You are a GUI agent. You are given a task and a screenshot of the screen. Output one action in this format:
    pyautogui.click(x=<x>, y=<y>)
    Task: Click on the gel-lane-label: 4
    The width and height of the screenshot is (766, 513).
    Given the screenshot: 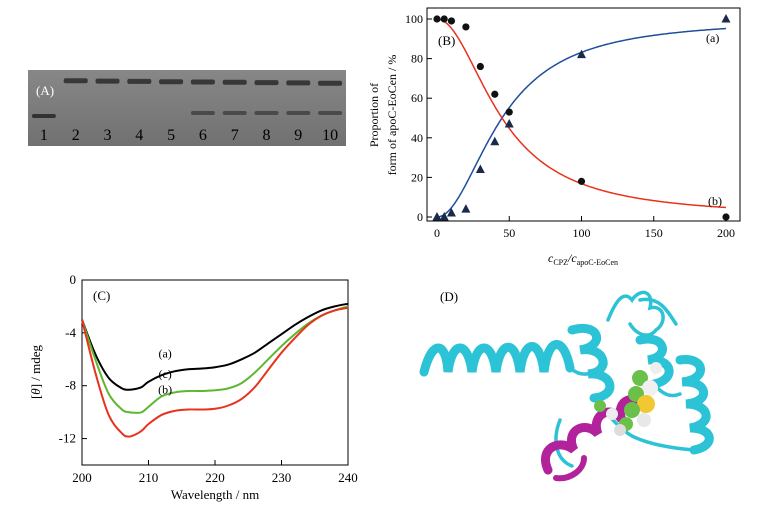 What is the action you would take?
    pyautogui.click(x=139, y=135)
    